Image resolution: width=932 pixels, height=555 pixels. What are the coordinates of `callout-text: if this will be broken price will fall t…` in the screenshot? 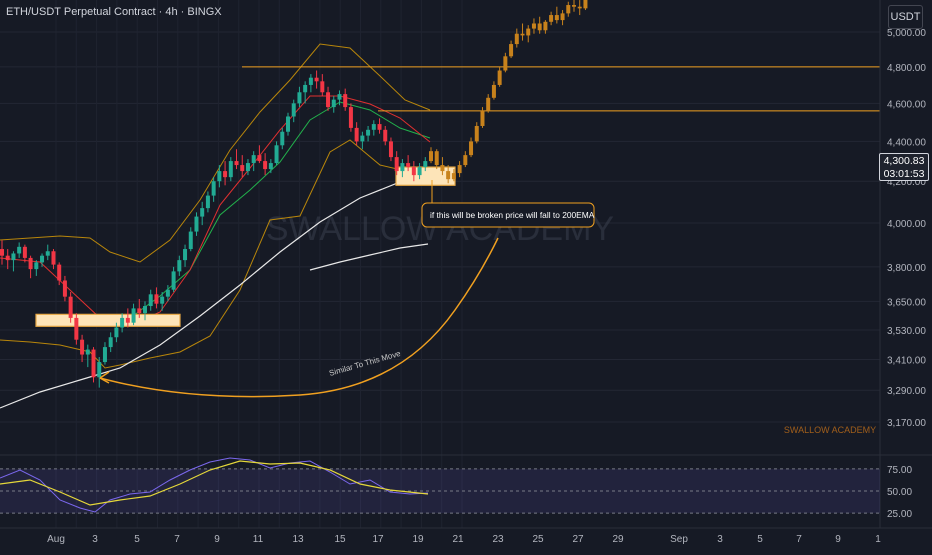 It's located at (512, 215).